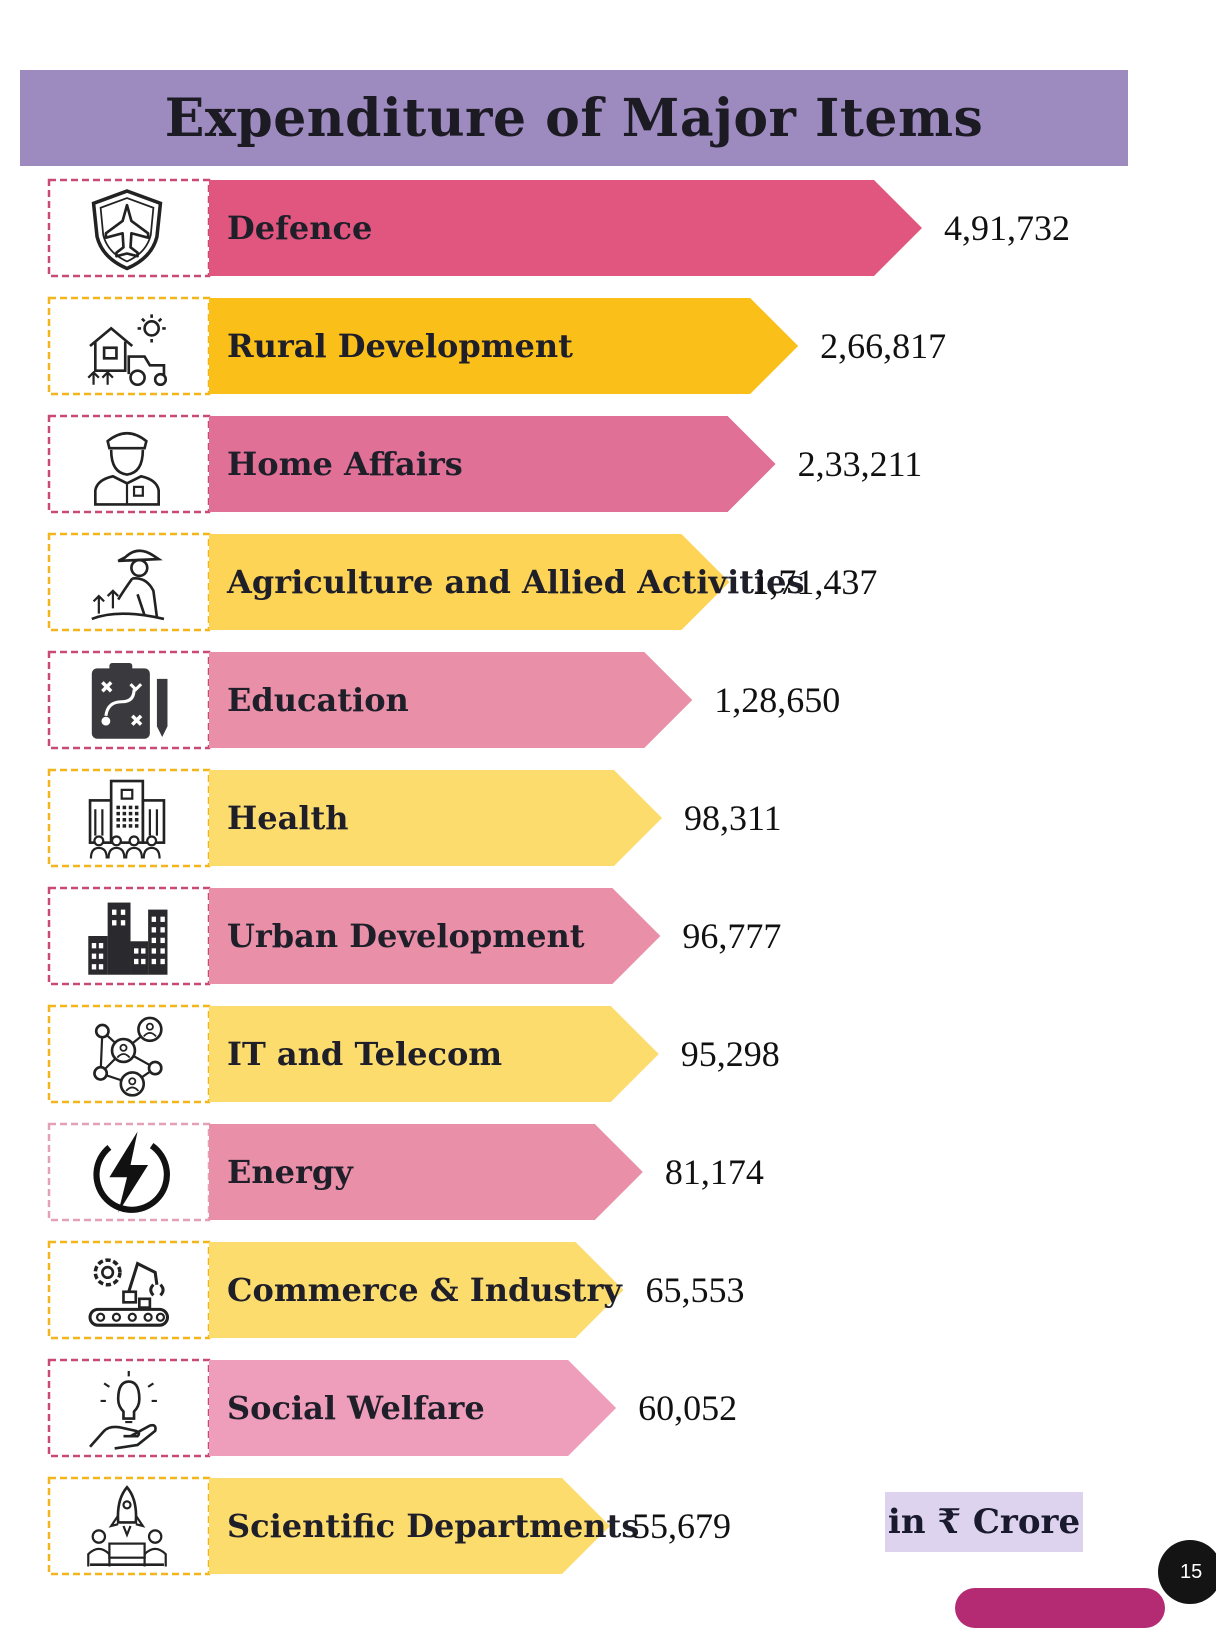  Describe the element at coordinates (364, 1054) in the screenshot. I see `category-label: IT and Telecom` at that location.